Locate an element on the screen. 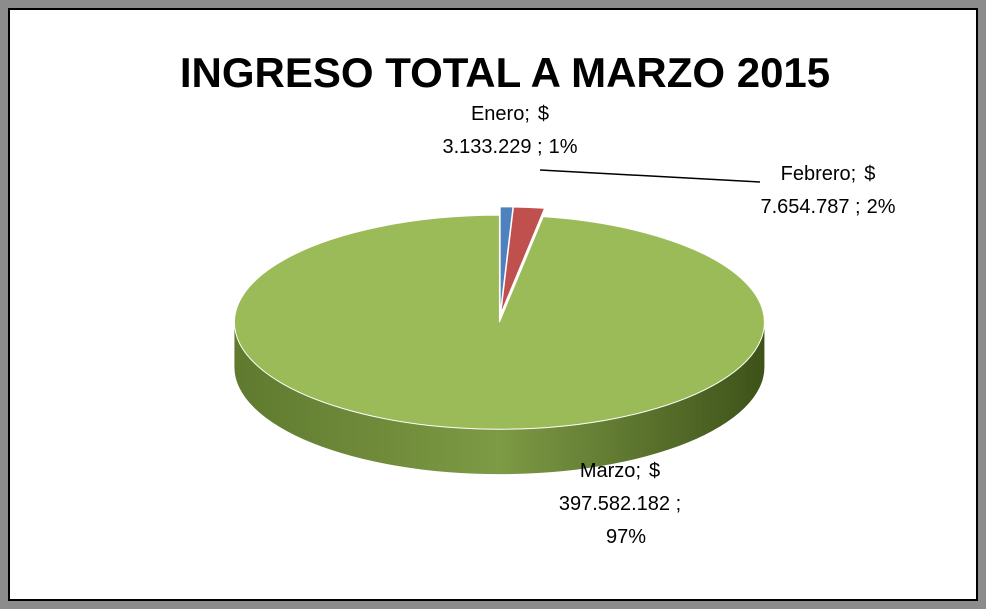  data-label: 97% is located at coordinates (626, 537).